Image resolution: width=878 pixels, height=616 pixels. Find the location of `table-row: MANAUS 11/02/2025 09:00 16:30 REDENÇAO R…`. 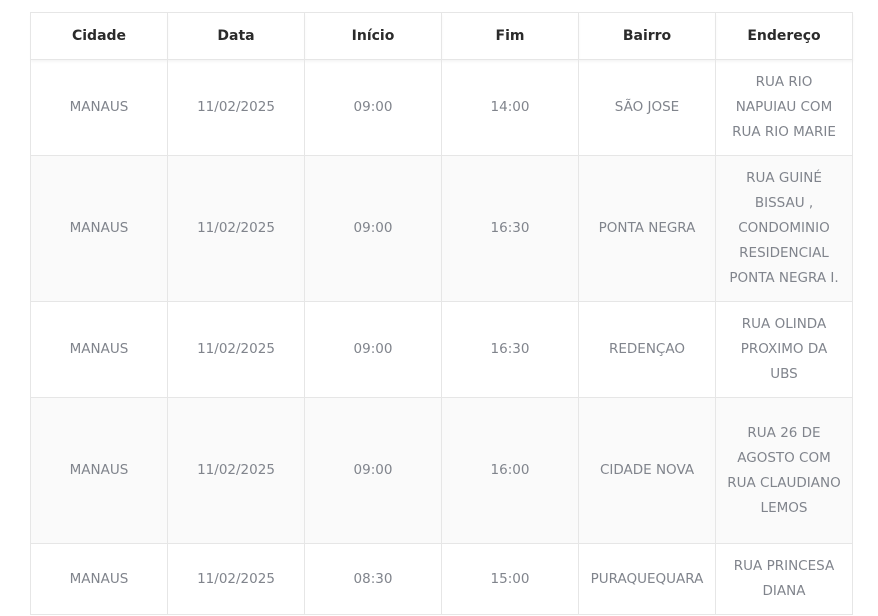

table-row: MANAUS 11/02/2025 09:00 16:30 REDENÇAO R… is located at coordinates (441, 349).